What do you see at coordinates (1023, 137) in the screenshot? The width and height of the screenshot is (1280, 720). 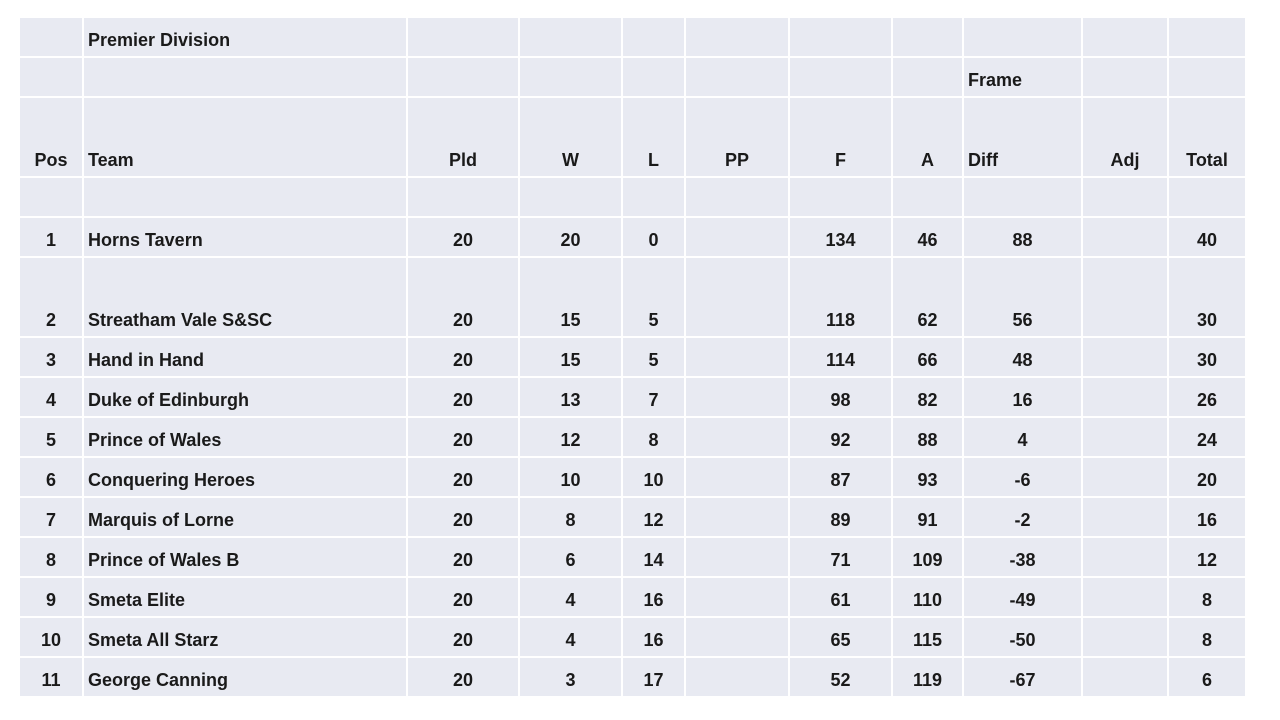 I see `col-header-diff: Diff` at bounding box center [1023, 137].